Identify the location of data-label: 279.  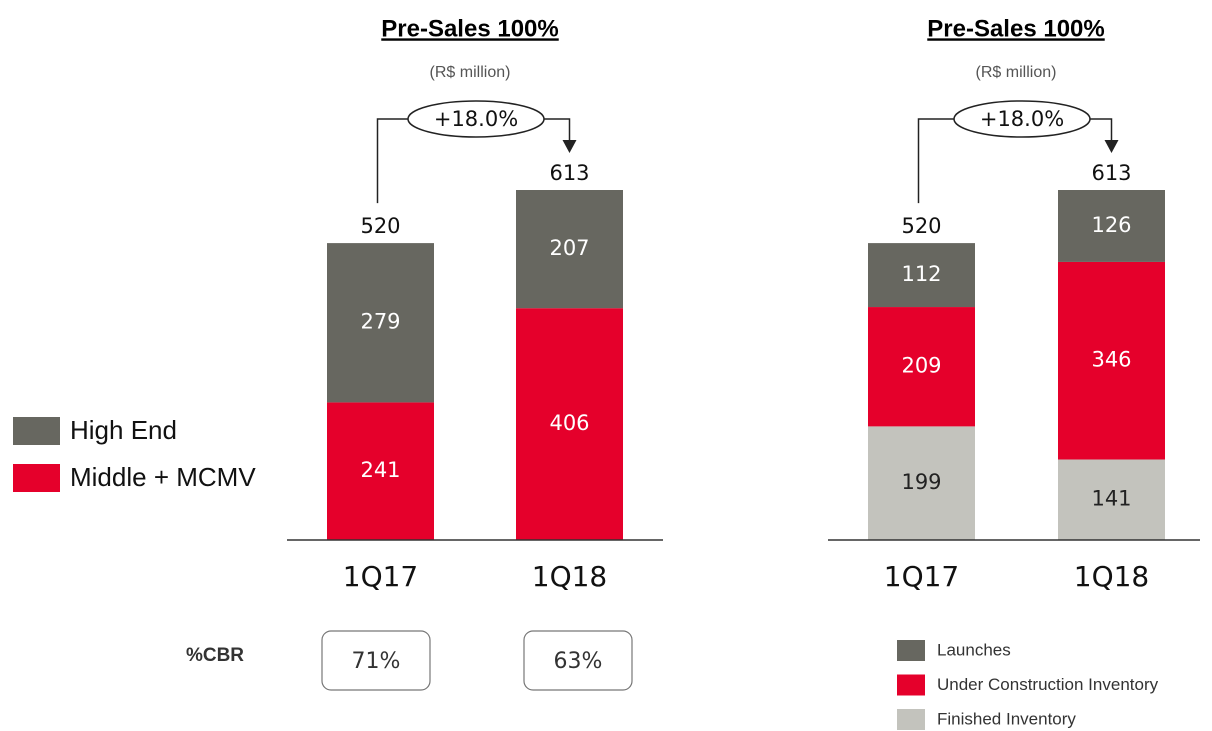
(380, 322).